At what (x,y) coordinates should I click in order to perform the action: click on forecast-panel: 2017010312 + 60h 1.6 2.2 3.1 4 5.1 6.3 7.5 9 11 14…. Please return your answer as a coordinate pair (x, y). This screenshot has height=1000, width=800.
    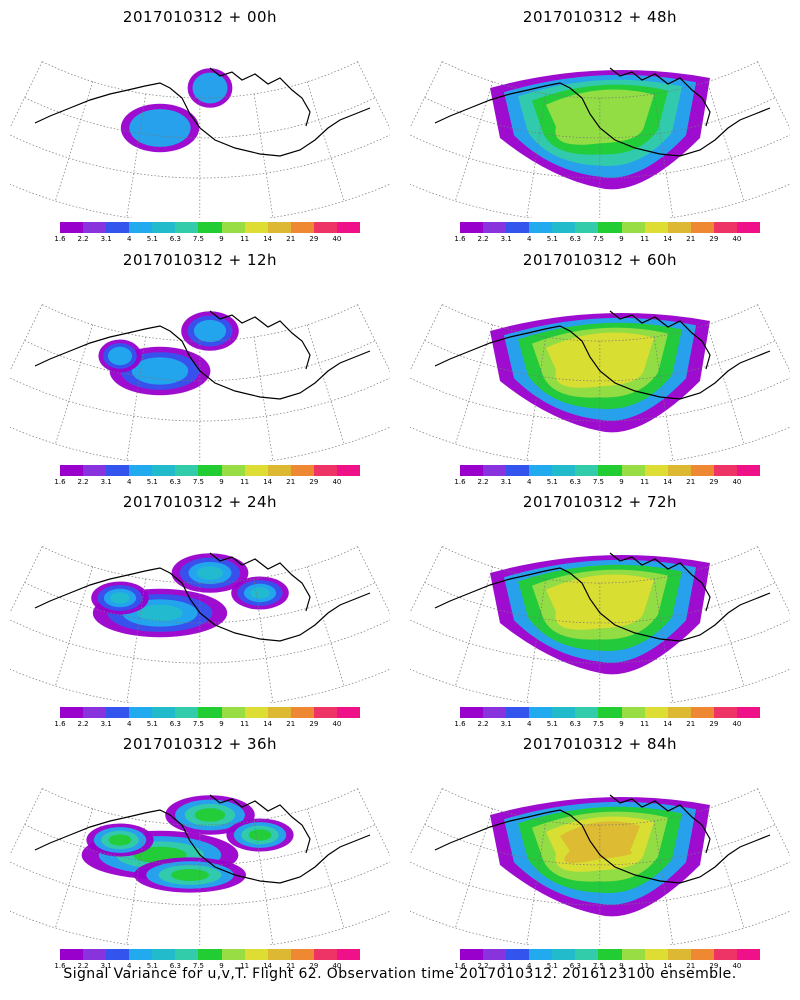
    Looking at the image, I should click on (600, 365).